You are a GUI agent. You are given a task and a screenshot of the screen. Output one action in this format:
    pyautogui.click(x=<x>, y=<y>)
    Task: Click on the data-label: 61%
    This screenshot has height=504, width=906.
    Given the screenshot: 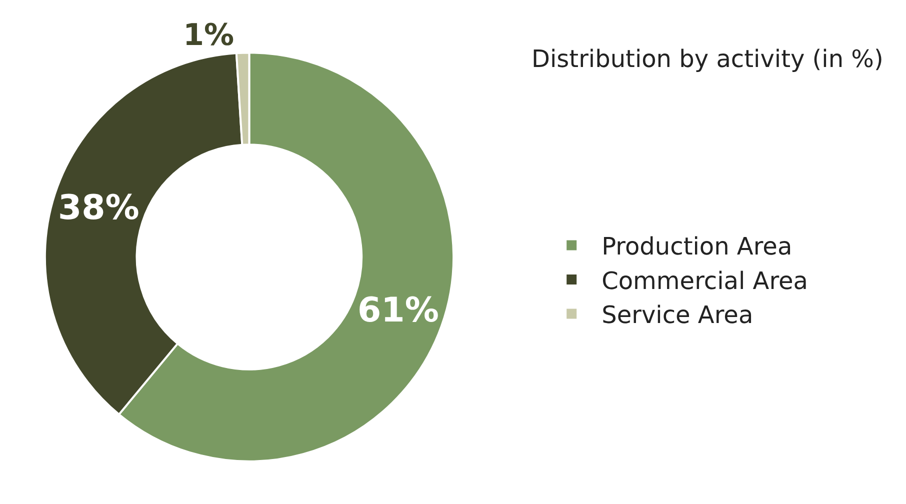 What is the action you would take?
    pyautogui.click(x=398, y=310)
    